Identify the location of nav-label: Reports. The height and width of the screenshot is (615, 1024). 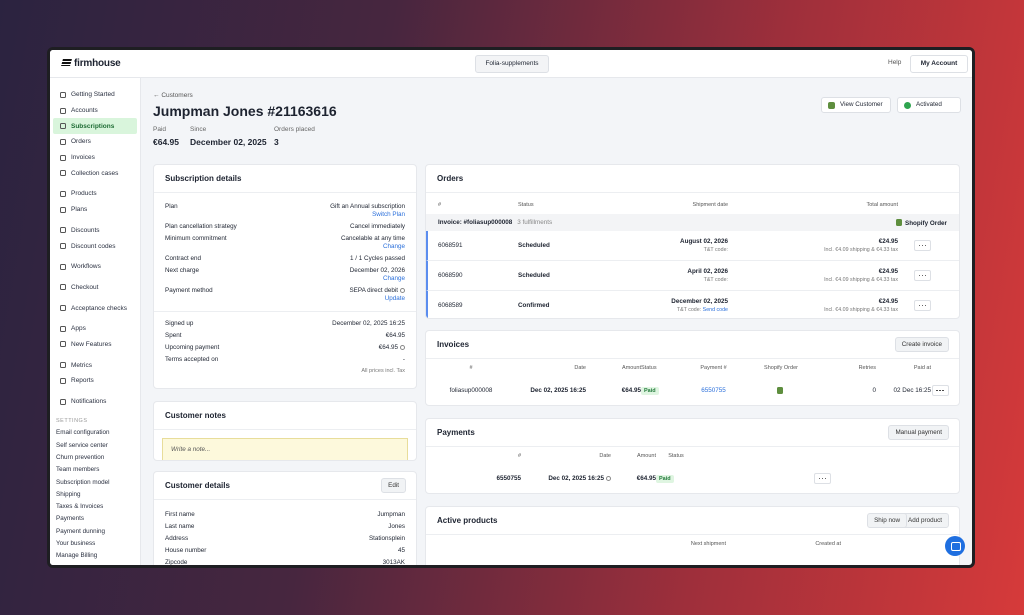
(82, 381).